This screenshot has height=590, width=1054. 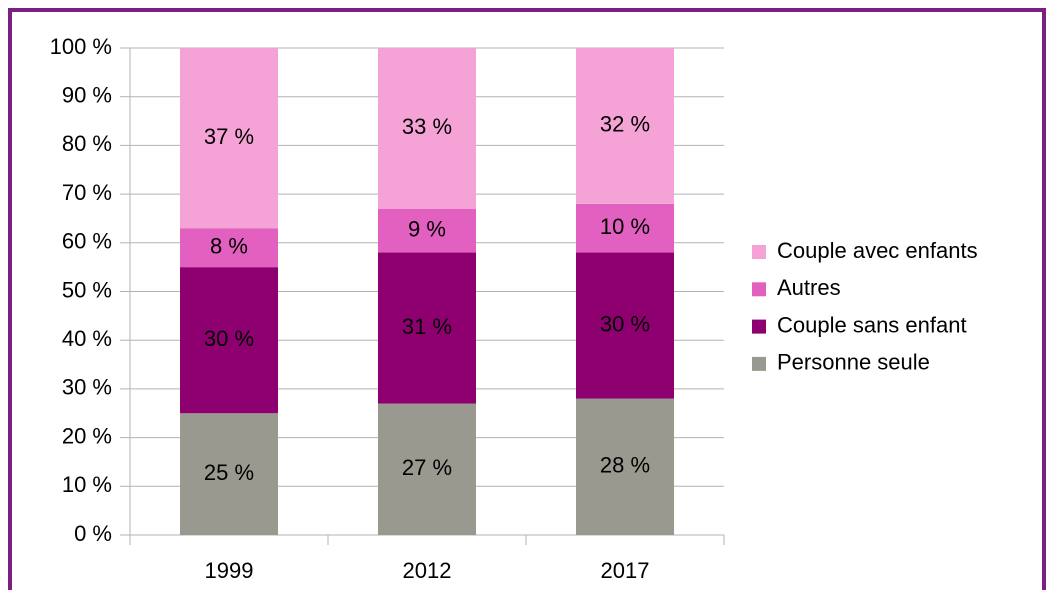 I want to click on data-label: 10 %, so click(x=625, y=226).